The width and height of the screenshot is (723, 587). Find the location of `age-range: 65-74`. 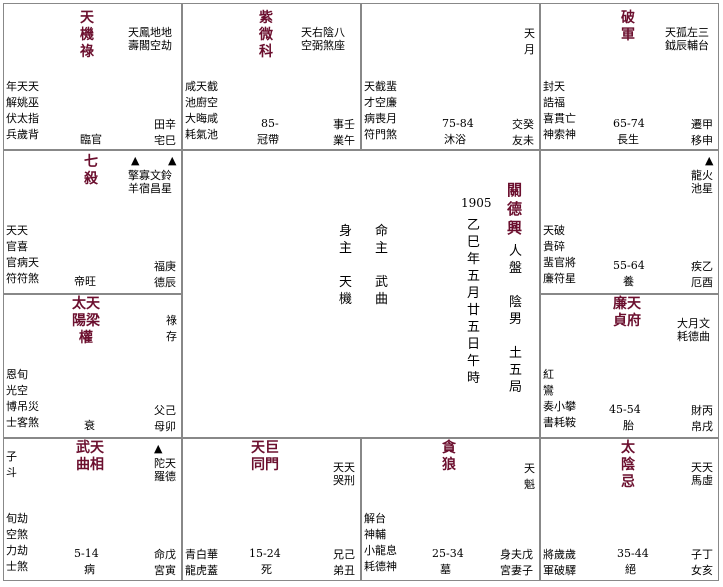

age-range: 65-74 is located at coordinates (629, 123).